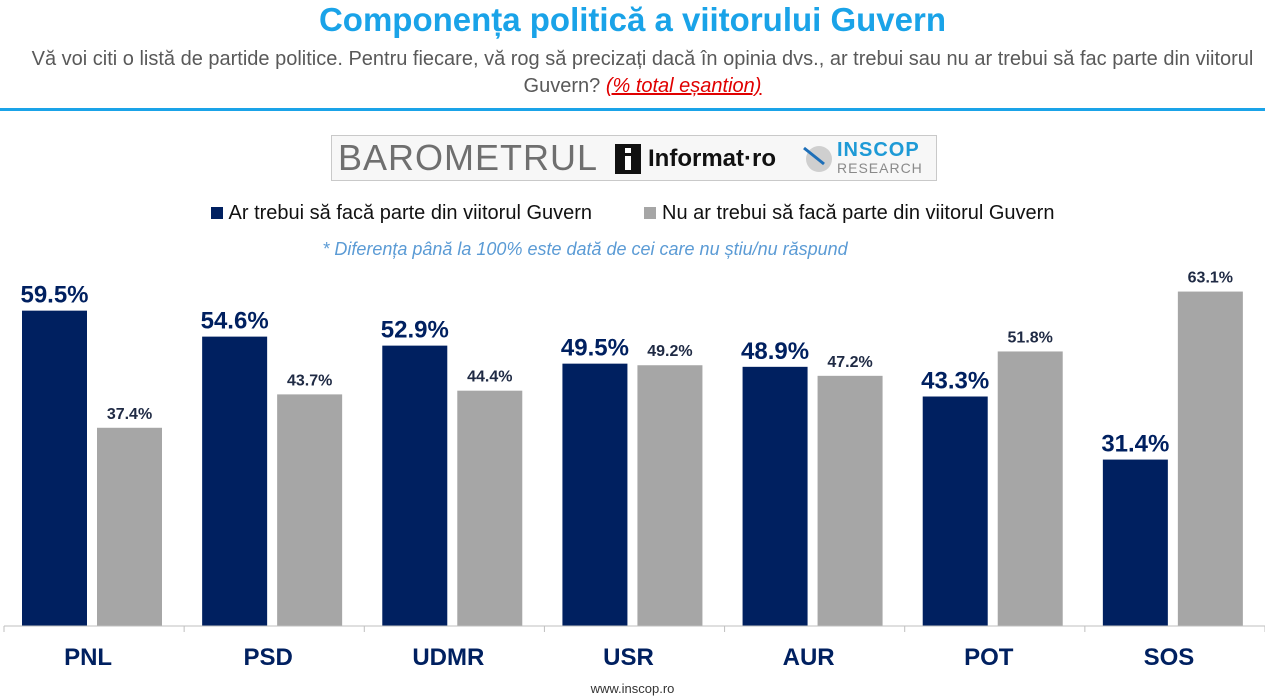 The width and height of the screenshot is (1265, 700). I want to click on legend-swatch-yes, so click(216, 213).